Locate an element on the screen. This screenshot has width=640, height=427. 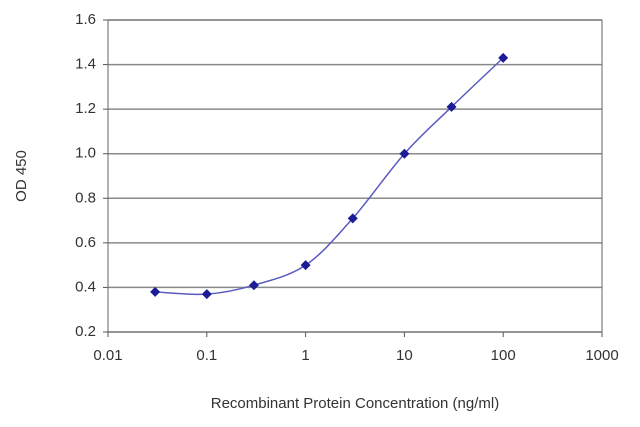
x-tick-label: 1000 is located at coordinates (601, 355).